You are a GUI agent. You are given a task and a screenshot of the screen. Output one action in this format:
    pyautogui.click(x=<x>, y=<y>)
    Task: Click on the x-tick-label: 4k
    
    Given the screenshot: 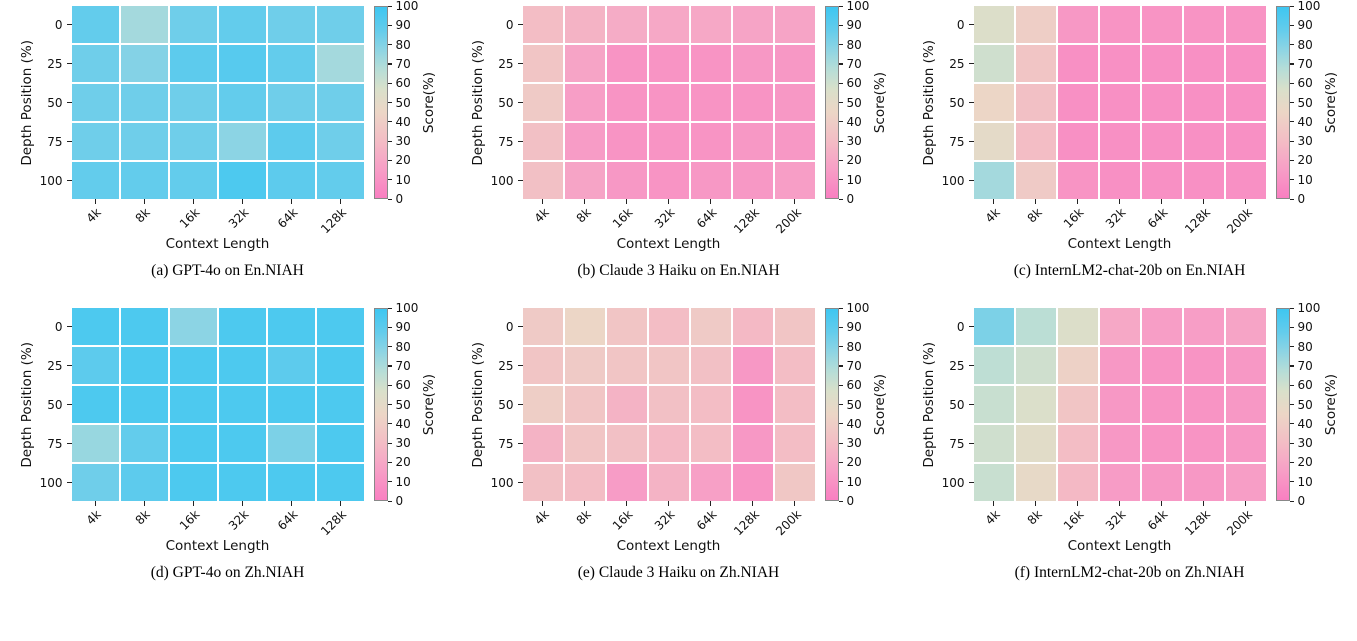 What is the action you would take?
    pyautogui.click(x=541, y=517)
    